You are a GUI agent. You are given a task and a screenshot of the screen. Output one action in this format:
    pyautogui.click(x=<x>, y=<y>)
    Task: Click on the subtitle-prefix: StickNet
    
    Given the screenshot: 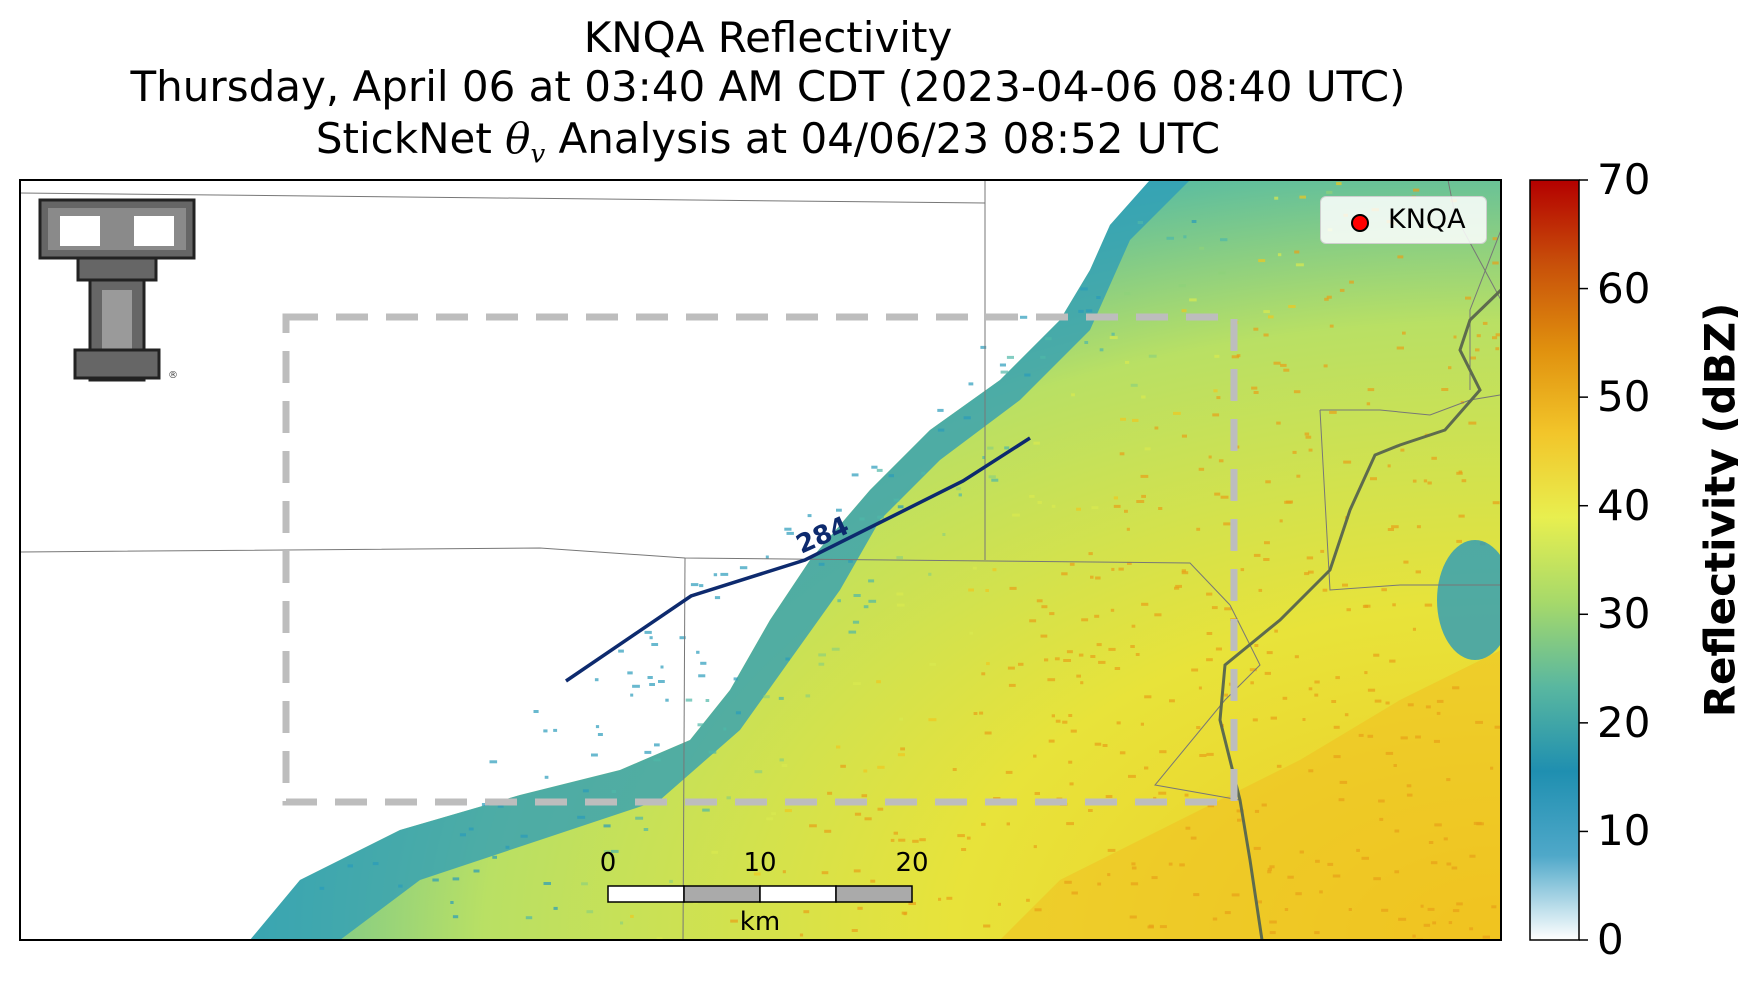 What is the action you would take?
    pyautogui.click(x=410, y=138)
    